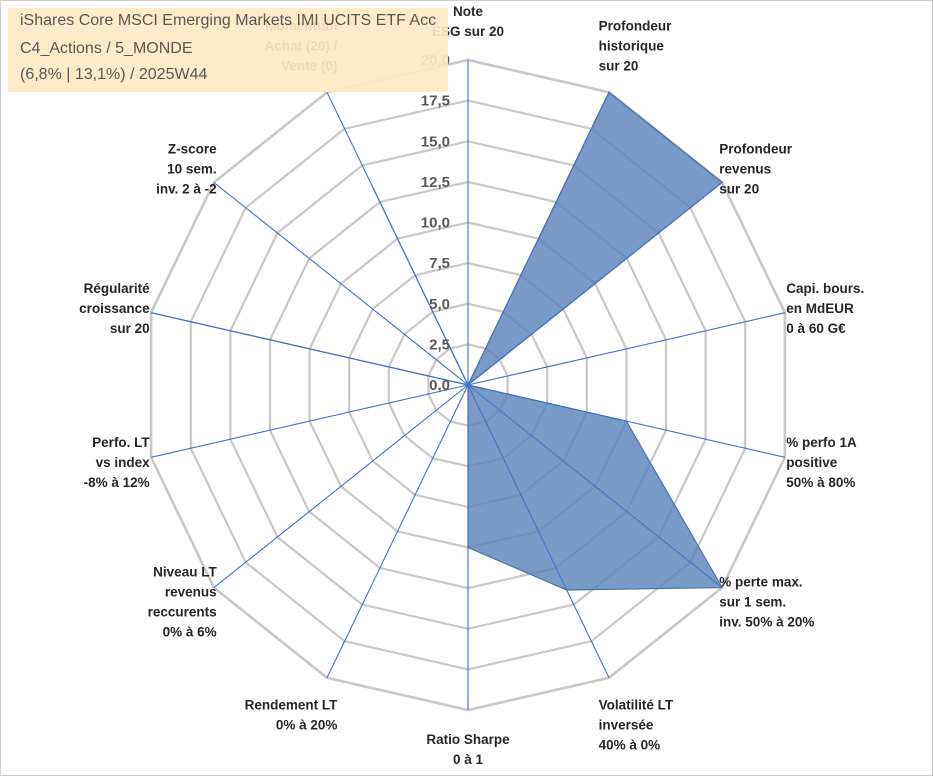 The image size is (933, 776). I want to click on radar-tick-labels: 0,02,55,07,510,012,515,017,520,0, so click(435, 223).